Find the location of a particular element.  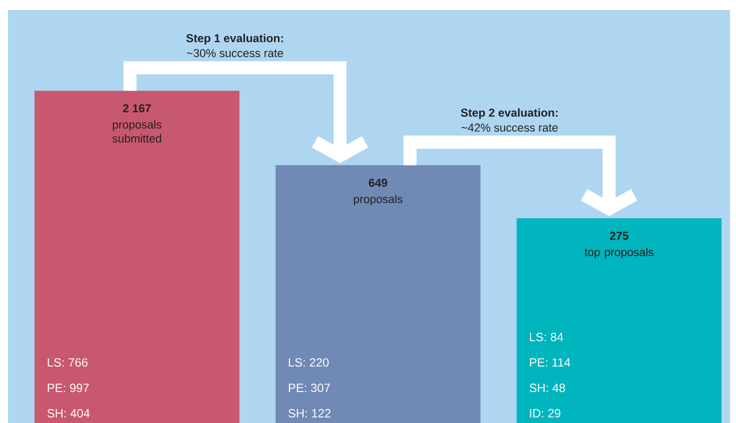

annotation: proposals submitted is located at coordinates (137, 131).